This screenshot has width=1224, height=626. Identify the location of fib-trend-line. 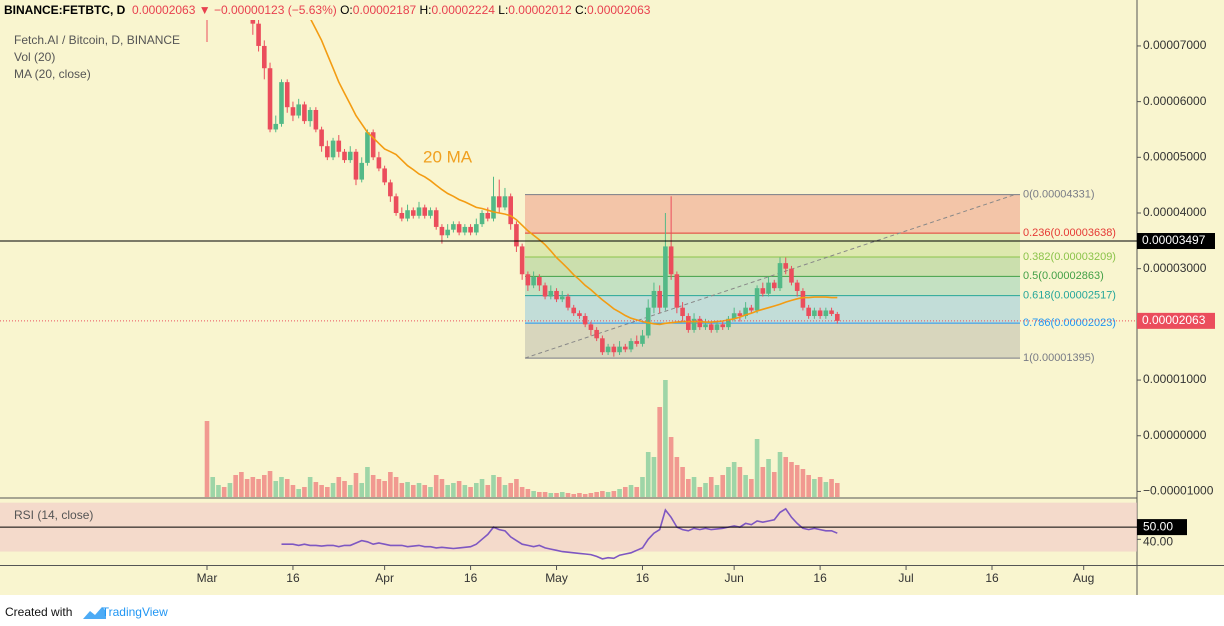
(770, 276).